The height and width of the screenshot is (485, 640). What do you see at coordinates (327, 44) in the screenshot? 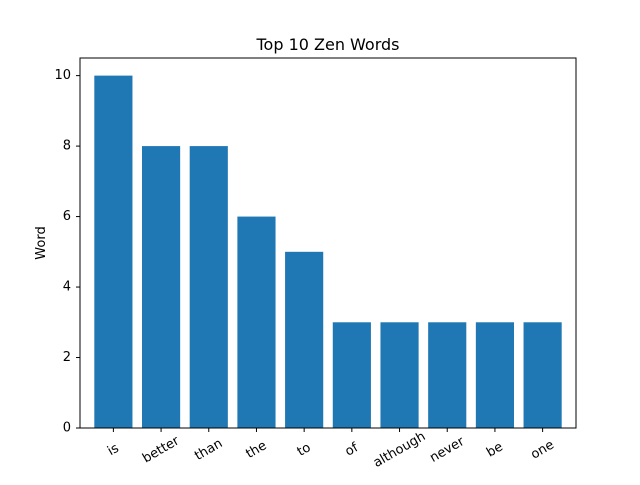
I see `chart-title: Top 10 Zen Words` at bounding box center [327, 44].